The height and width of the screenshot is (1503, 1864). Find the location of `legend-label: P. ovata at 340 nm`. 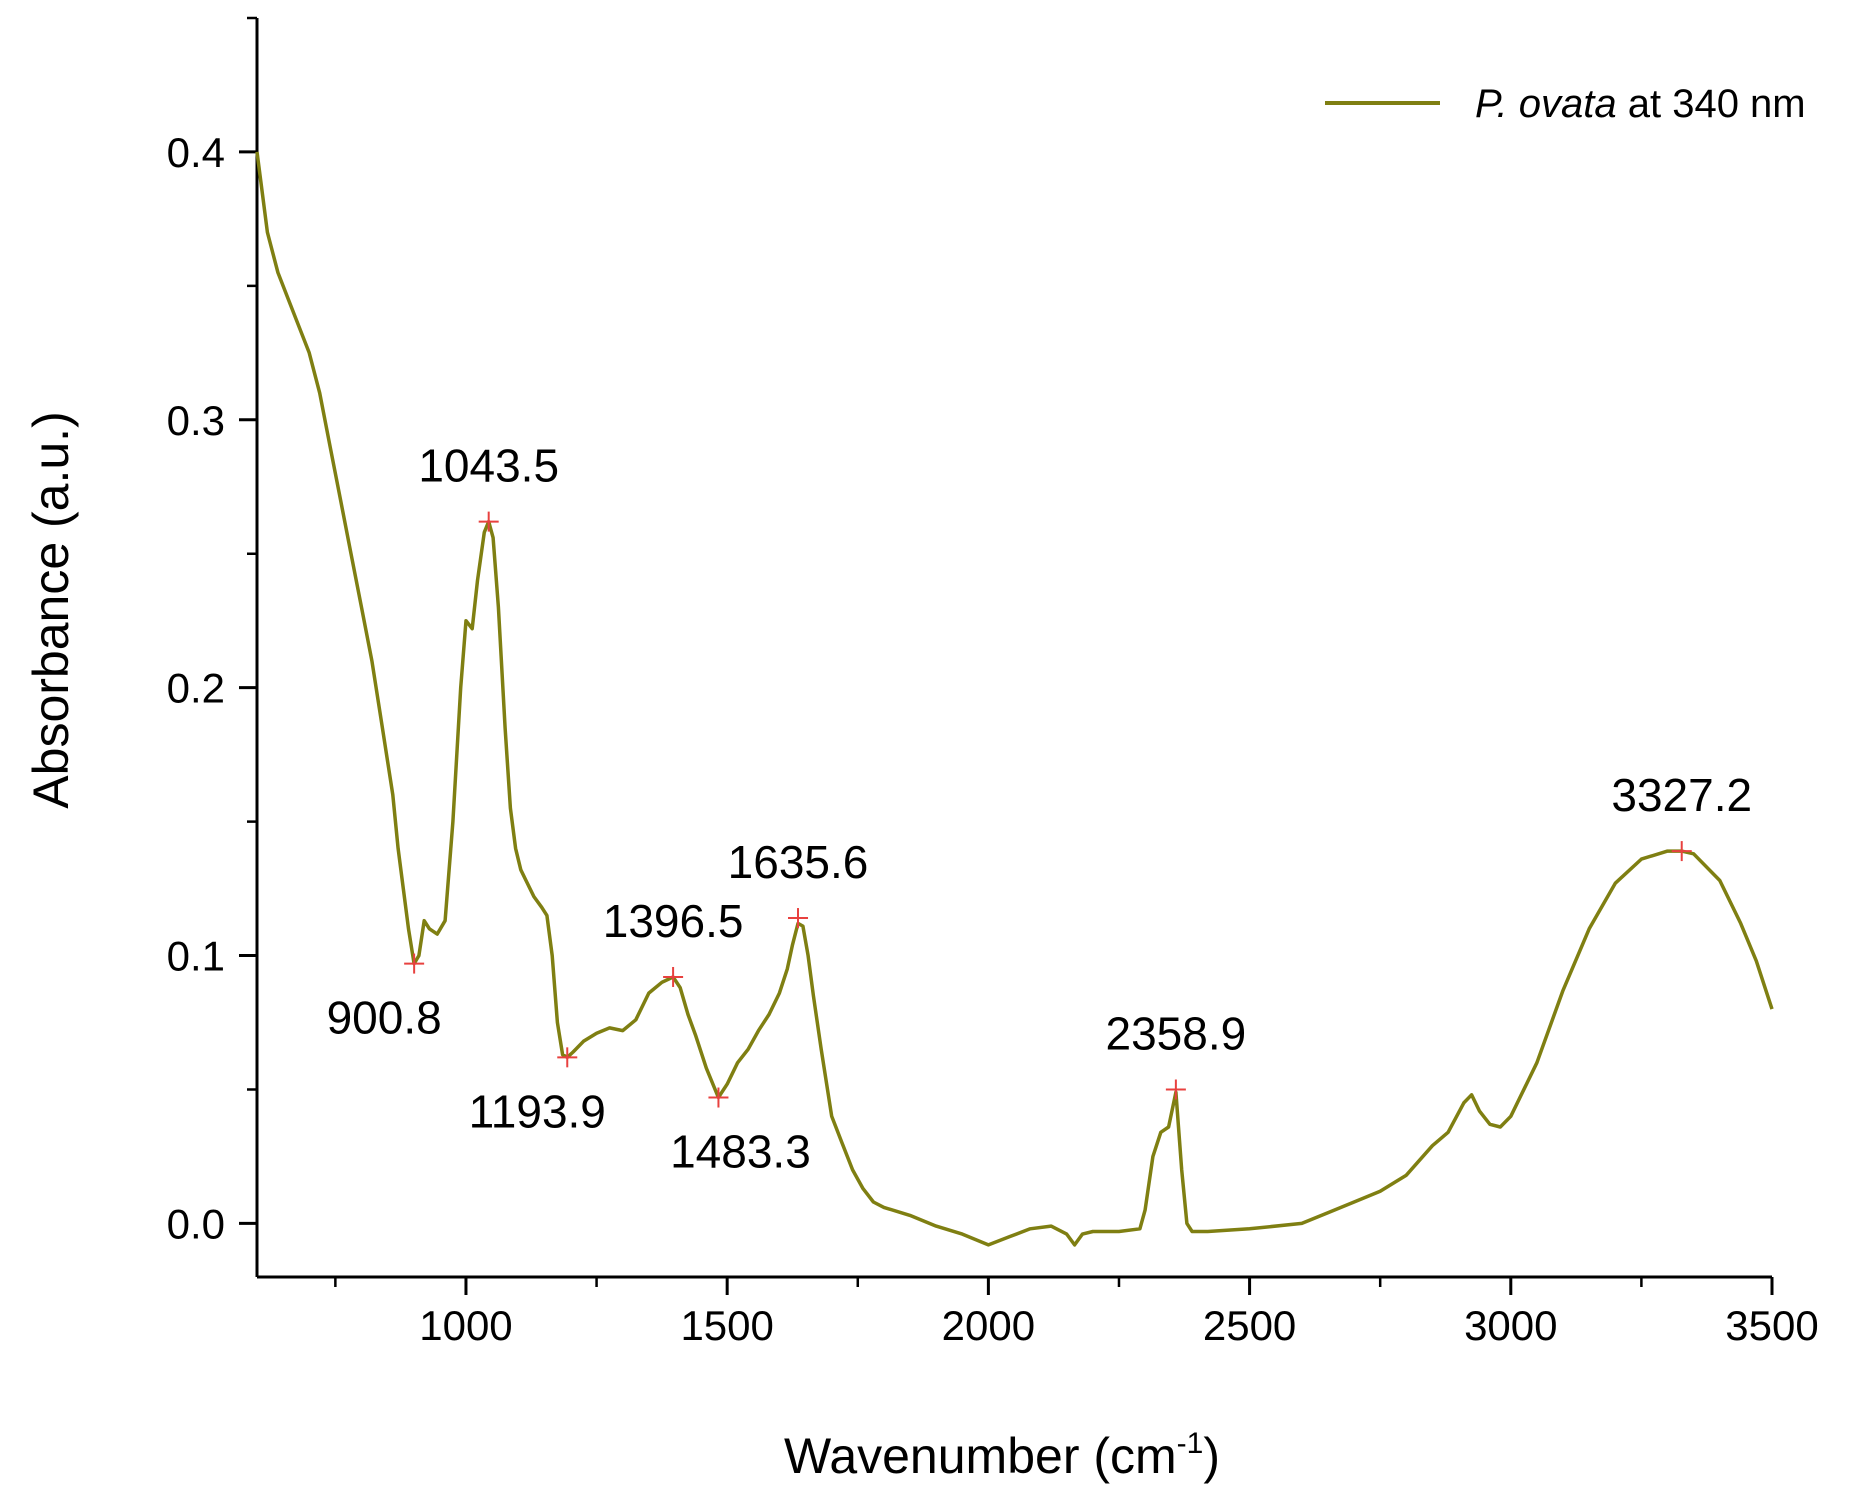

legend-label: P. ovata at 340 nm is located at coordinates (1640, 104).